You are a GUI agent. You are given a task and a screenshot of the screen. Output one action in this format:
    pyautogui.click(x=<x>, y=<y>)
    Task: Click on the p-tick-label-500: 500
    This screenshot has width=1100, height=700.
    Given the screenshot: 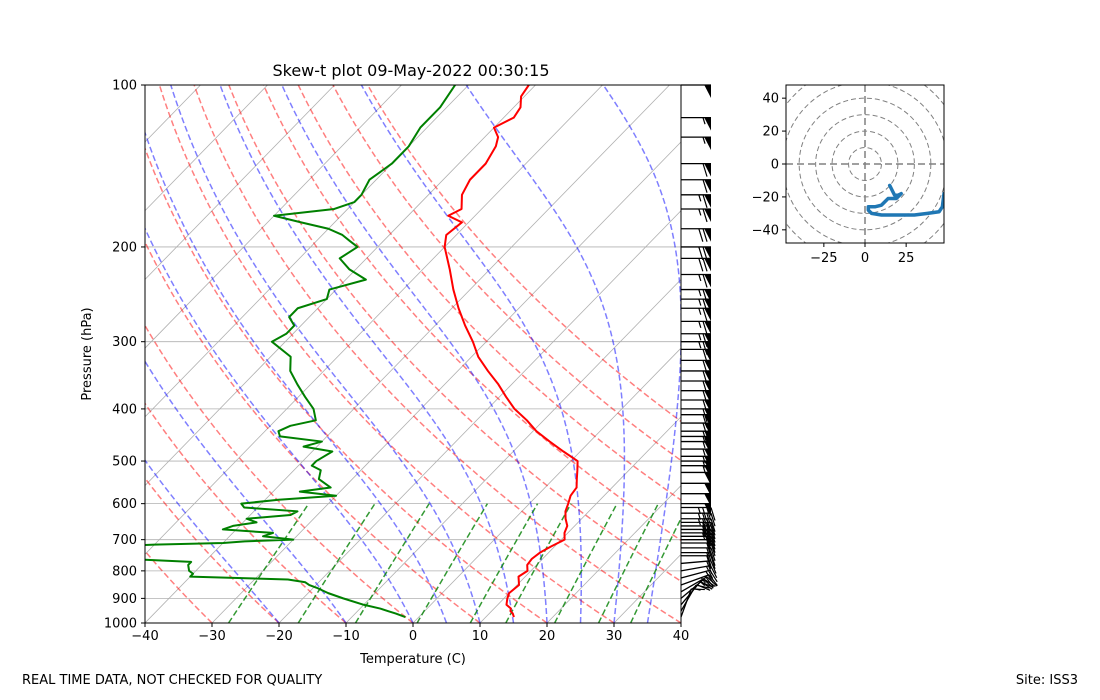 What is the action you would take?
    pyautogui.click(x=124, y=462)
    